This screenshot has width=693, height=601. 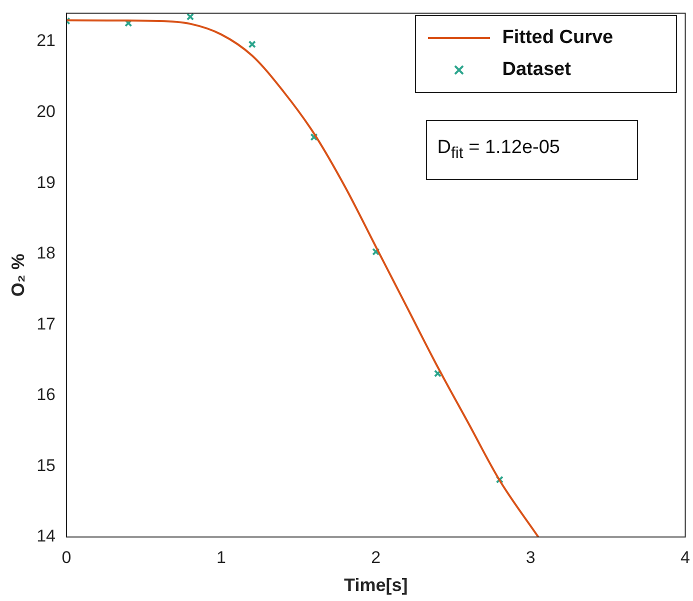 What do you see at coordinates (376, 557) in the screenshot?
I see `x-tick-label: 2` at bounding box center [376, 557].